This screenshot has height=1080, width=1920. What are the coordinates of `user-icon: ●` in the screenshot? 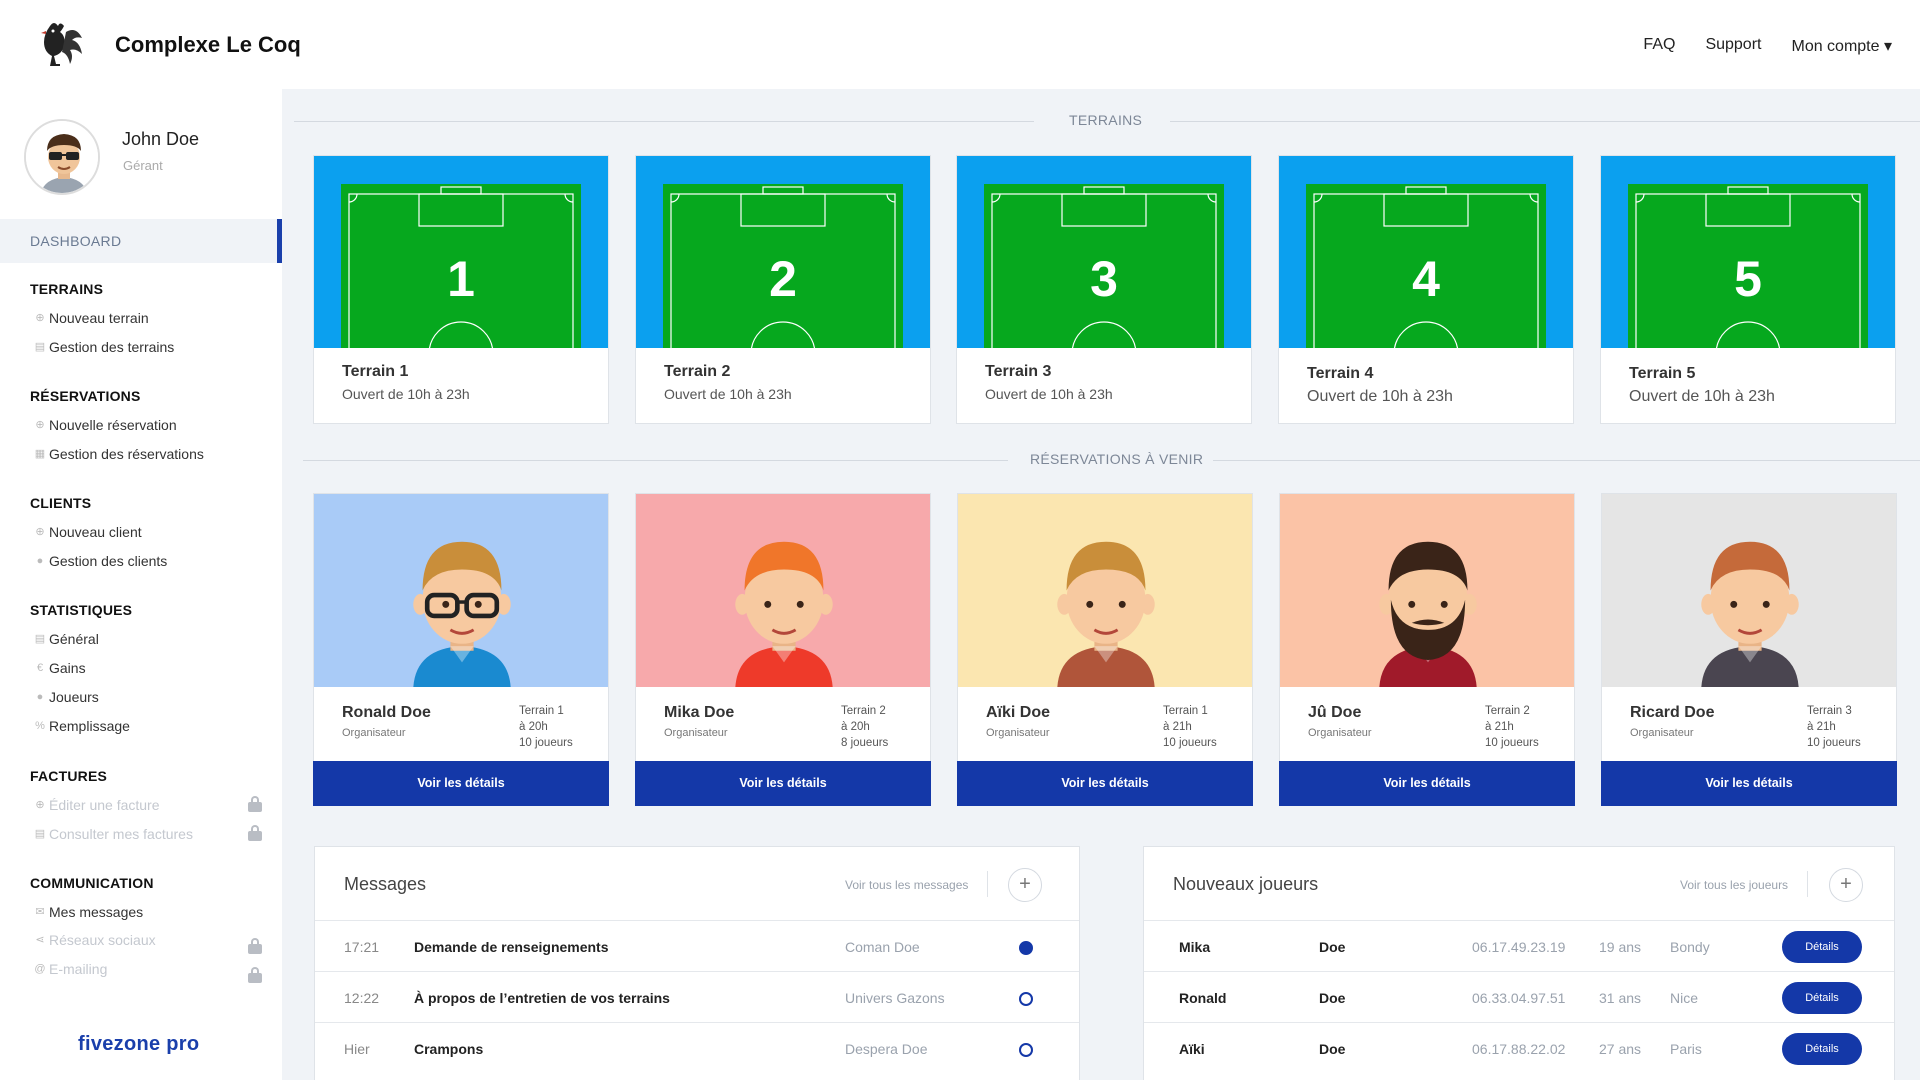 It's located at (40, 561).